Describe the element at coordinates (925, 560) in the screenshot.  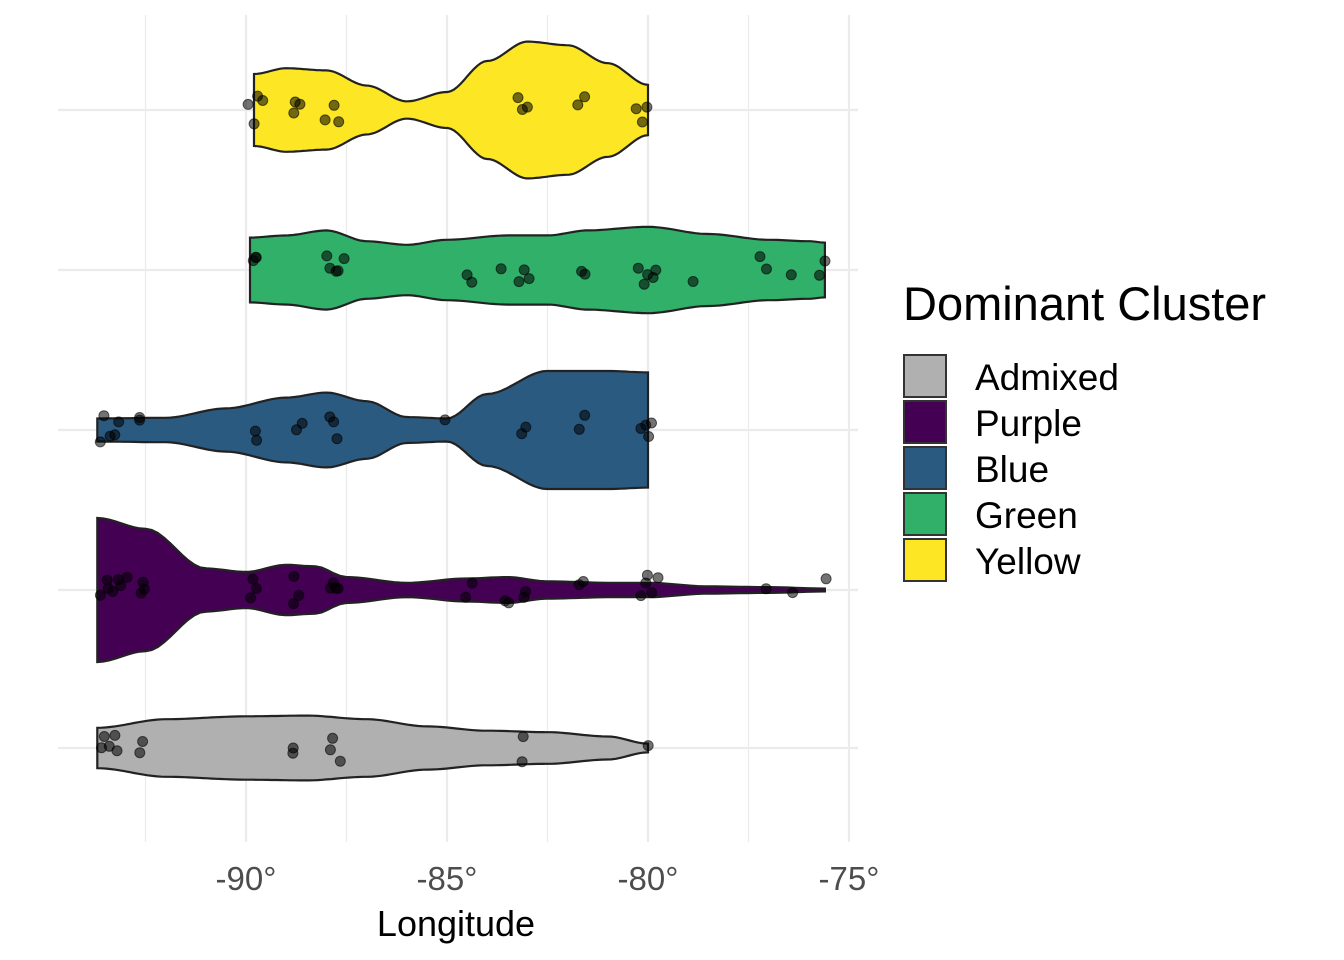
I see `legend-swatch-yellow` at that location.